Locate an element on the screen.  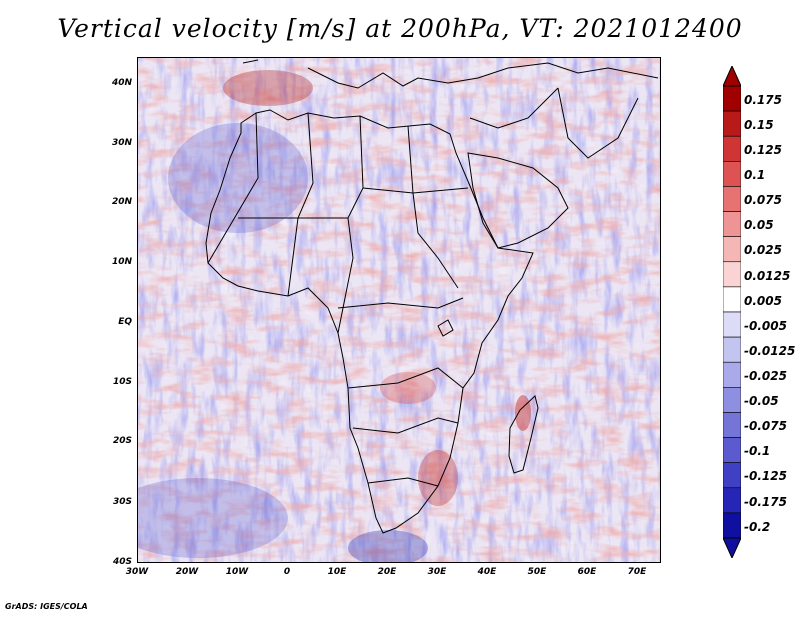
colorbar-bottom-arrow is located at coordinates (732, 547).